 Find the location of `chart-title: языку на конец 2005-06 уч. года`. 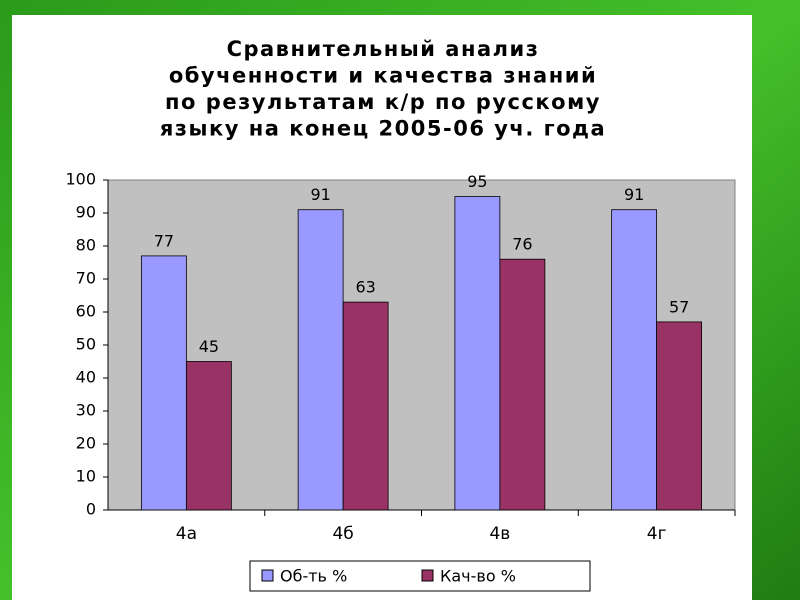

chart-title: языку на конец 2005-06 уч. года is located at coordinates (383, 129).